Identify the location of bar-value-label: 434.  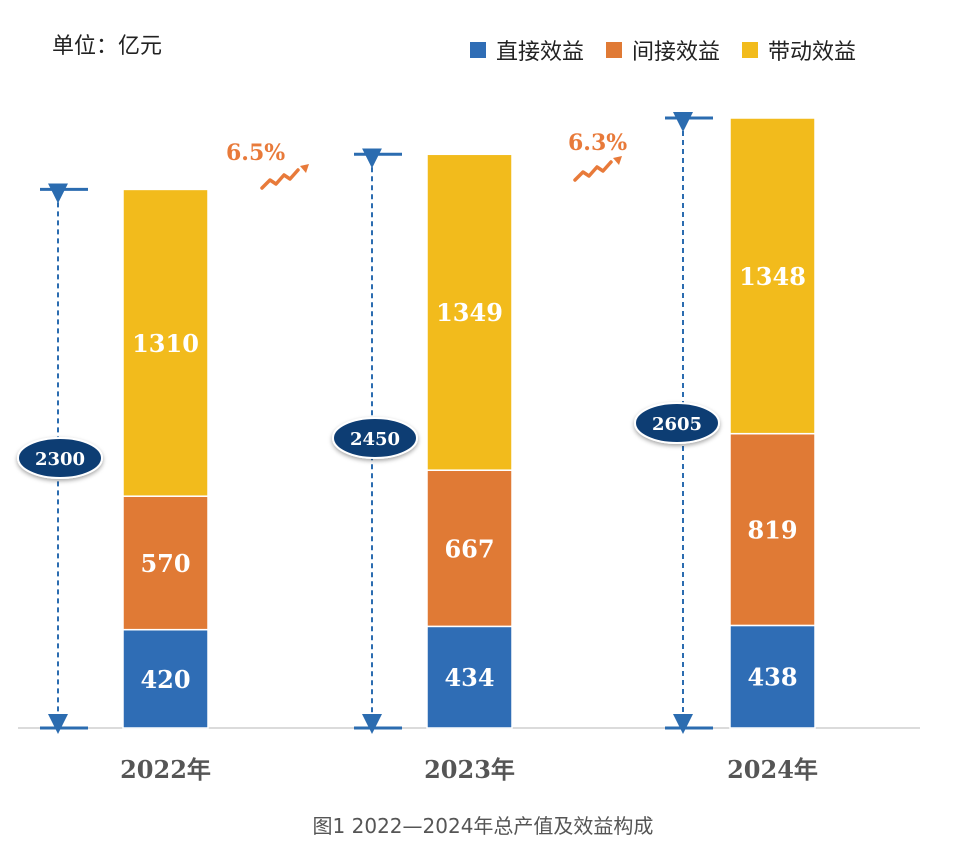
(469, 677).